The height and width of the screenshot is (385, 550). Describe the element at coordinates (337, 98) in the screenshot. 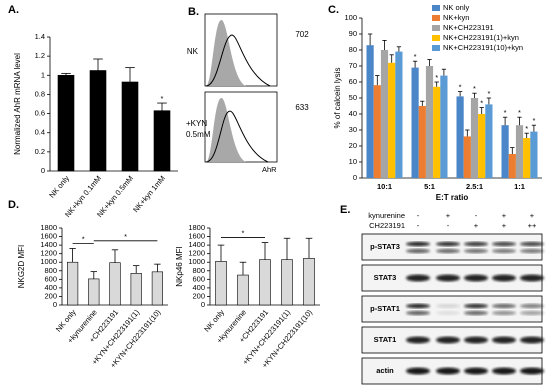

I see `y-axis-label: % of calcein lysis` at that location.